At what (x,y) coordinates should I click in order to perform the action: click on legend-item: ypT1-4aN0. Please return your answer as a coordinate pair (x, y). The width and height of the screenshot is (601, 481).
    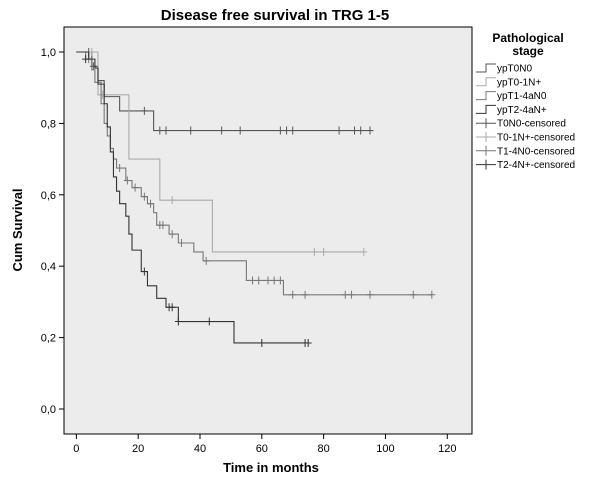
    Looking at the image, I should click on (511, 96).